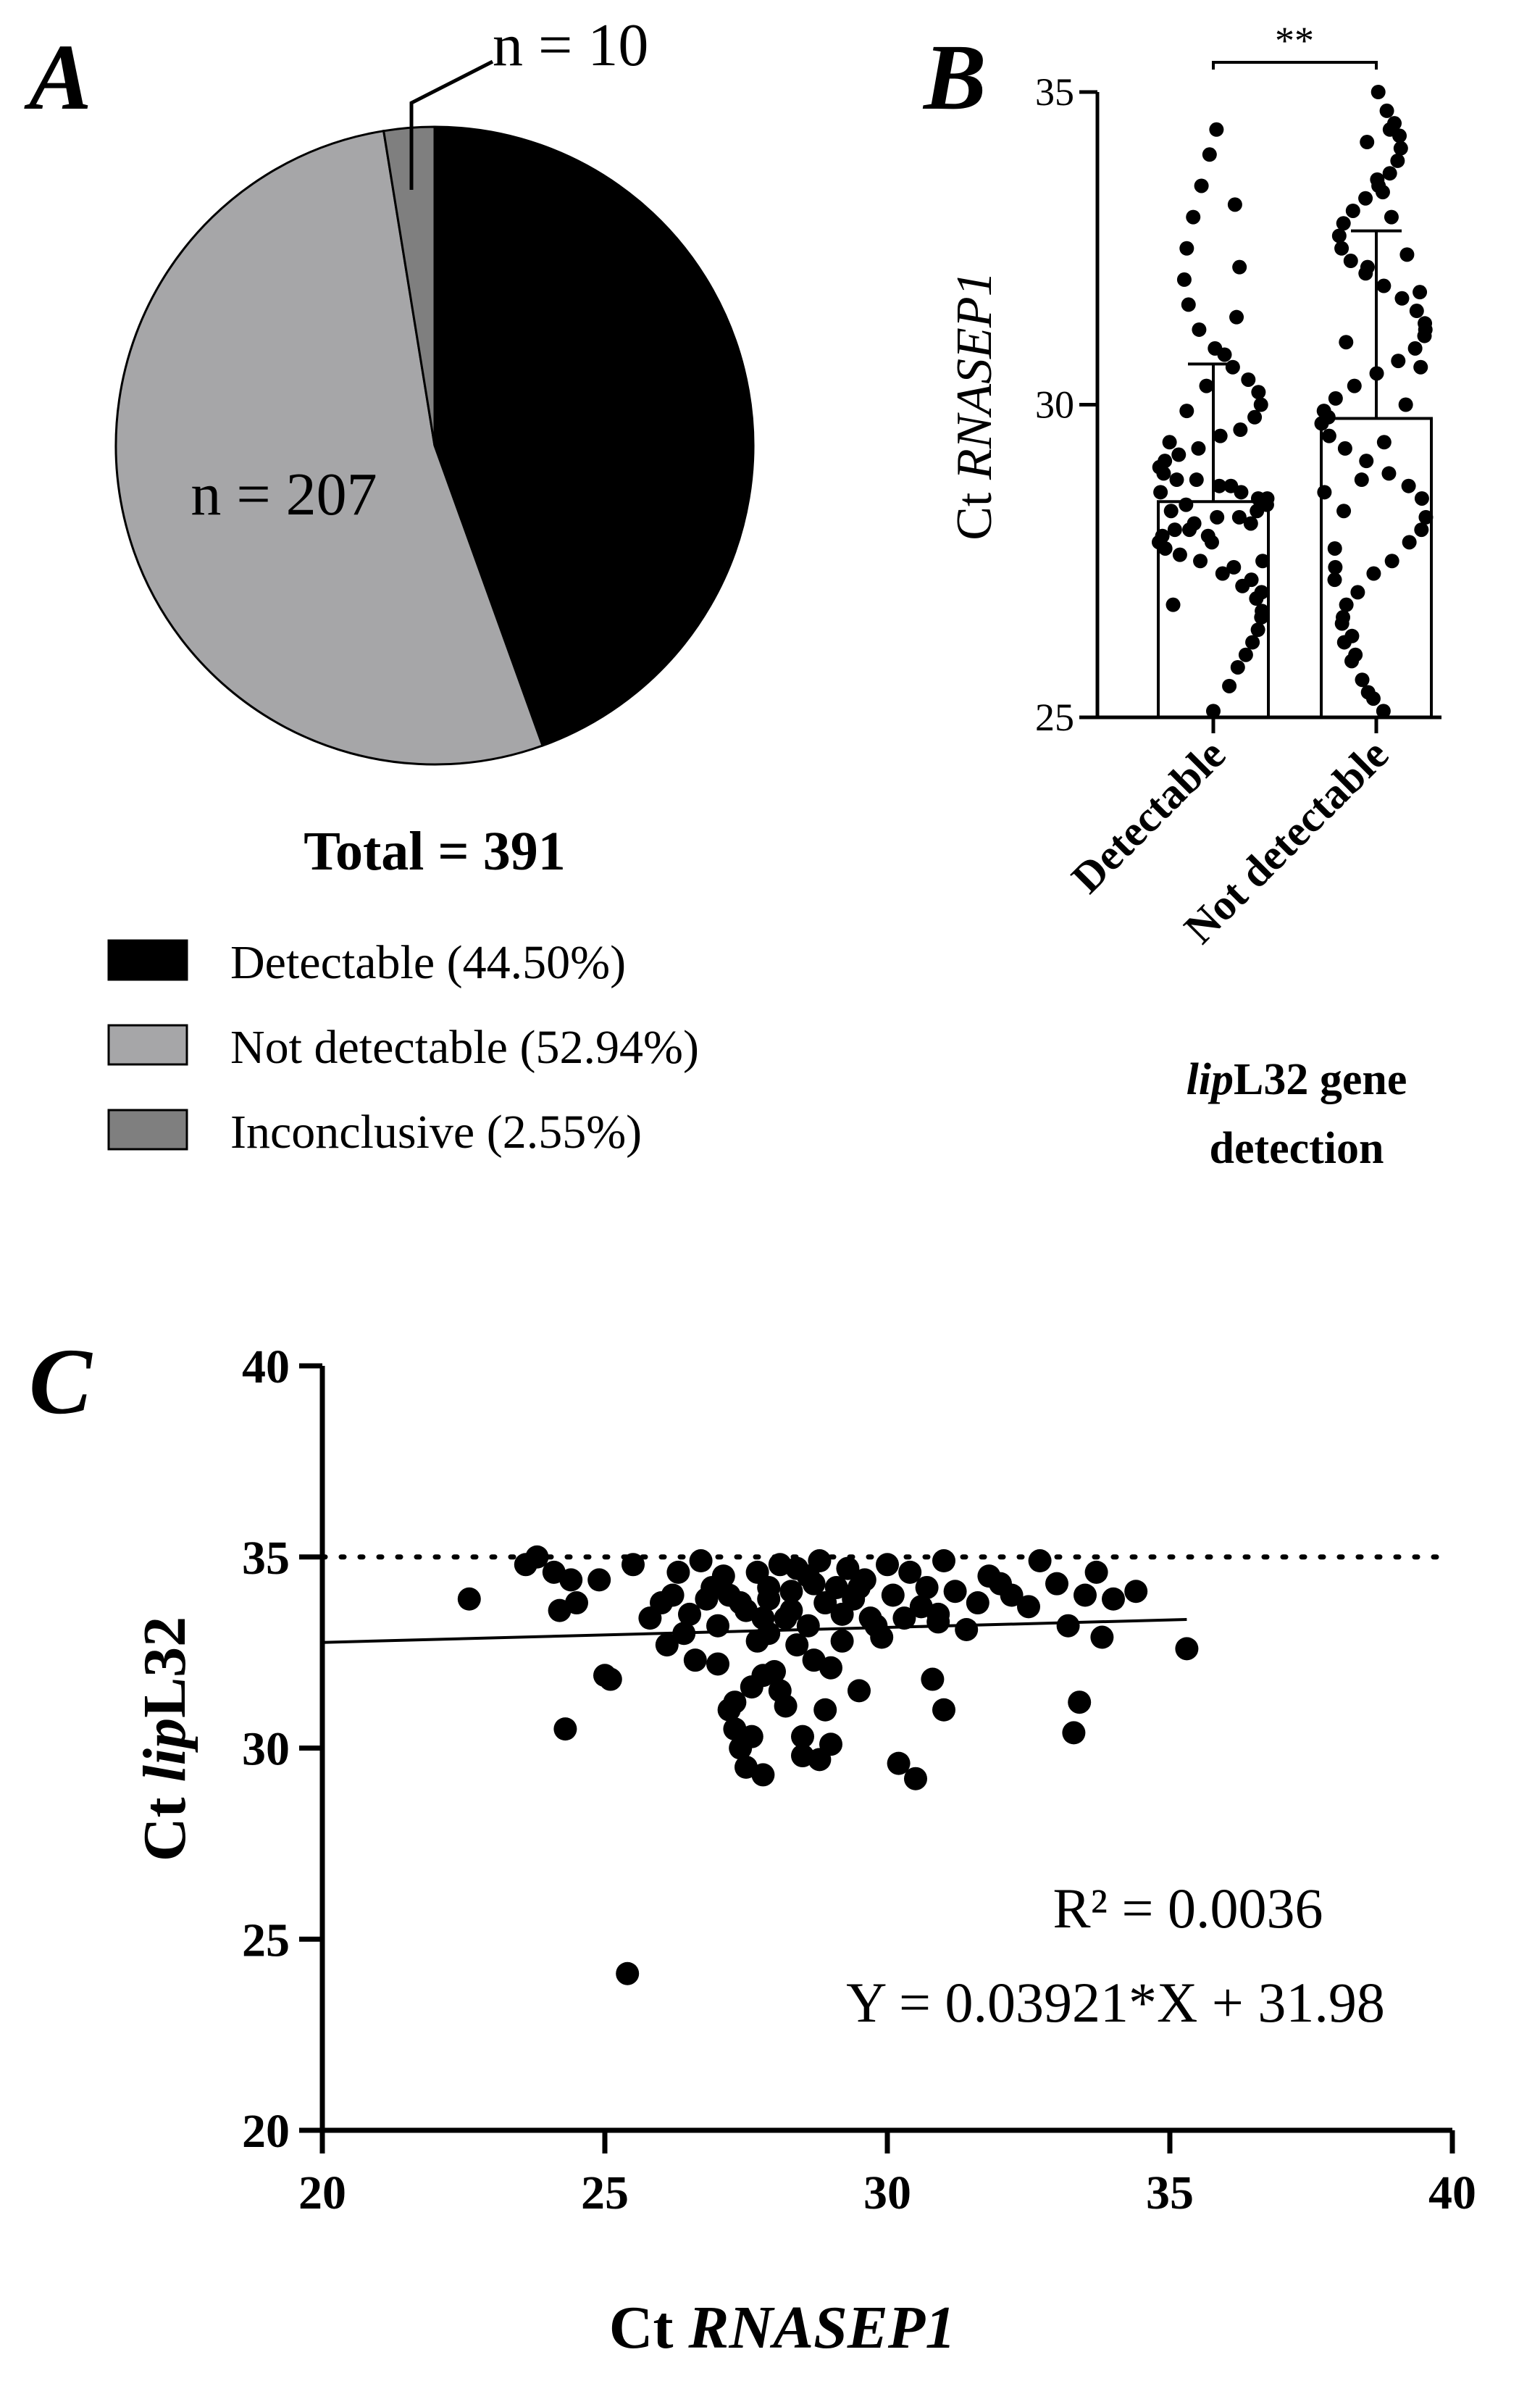 The image size is (1540, 2381). I want to click on significance-label: **, so click(1294, 41).